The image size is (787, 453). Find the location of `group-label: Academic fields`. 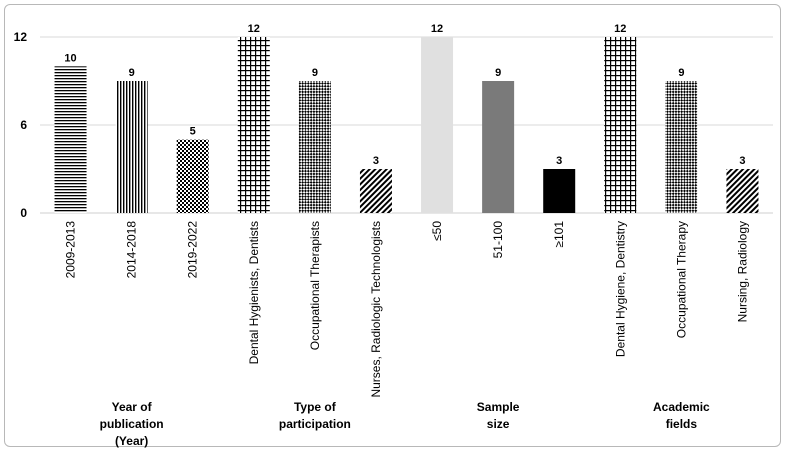

group-label: Academic fields is located at coordinates (681, 416).